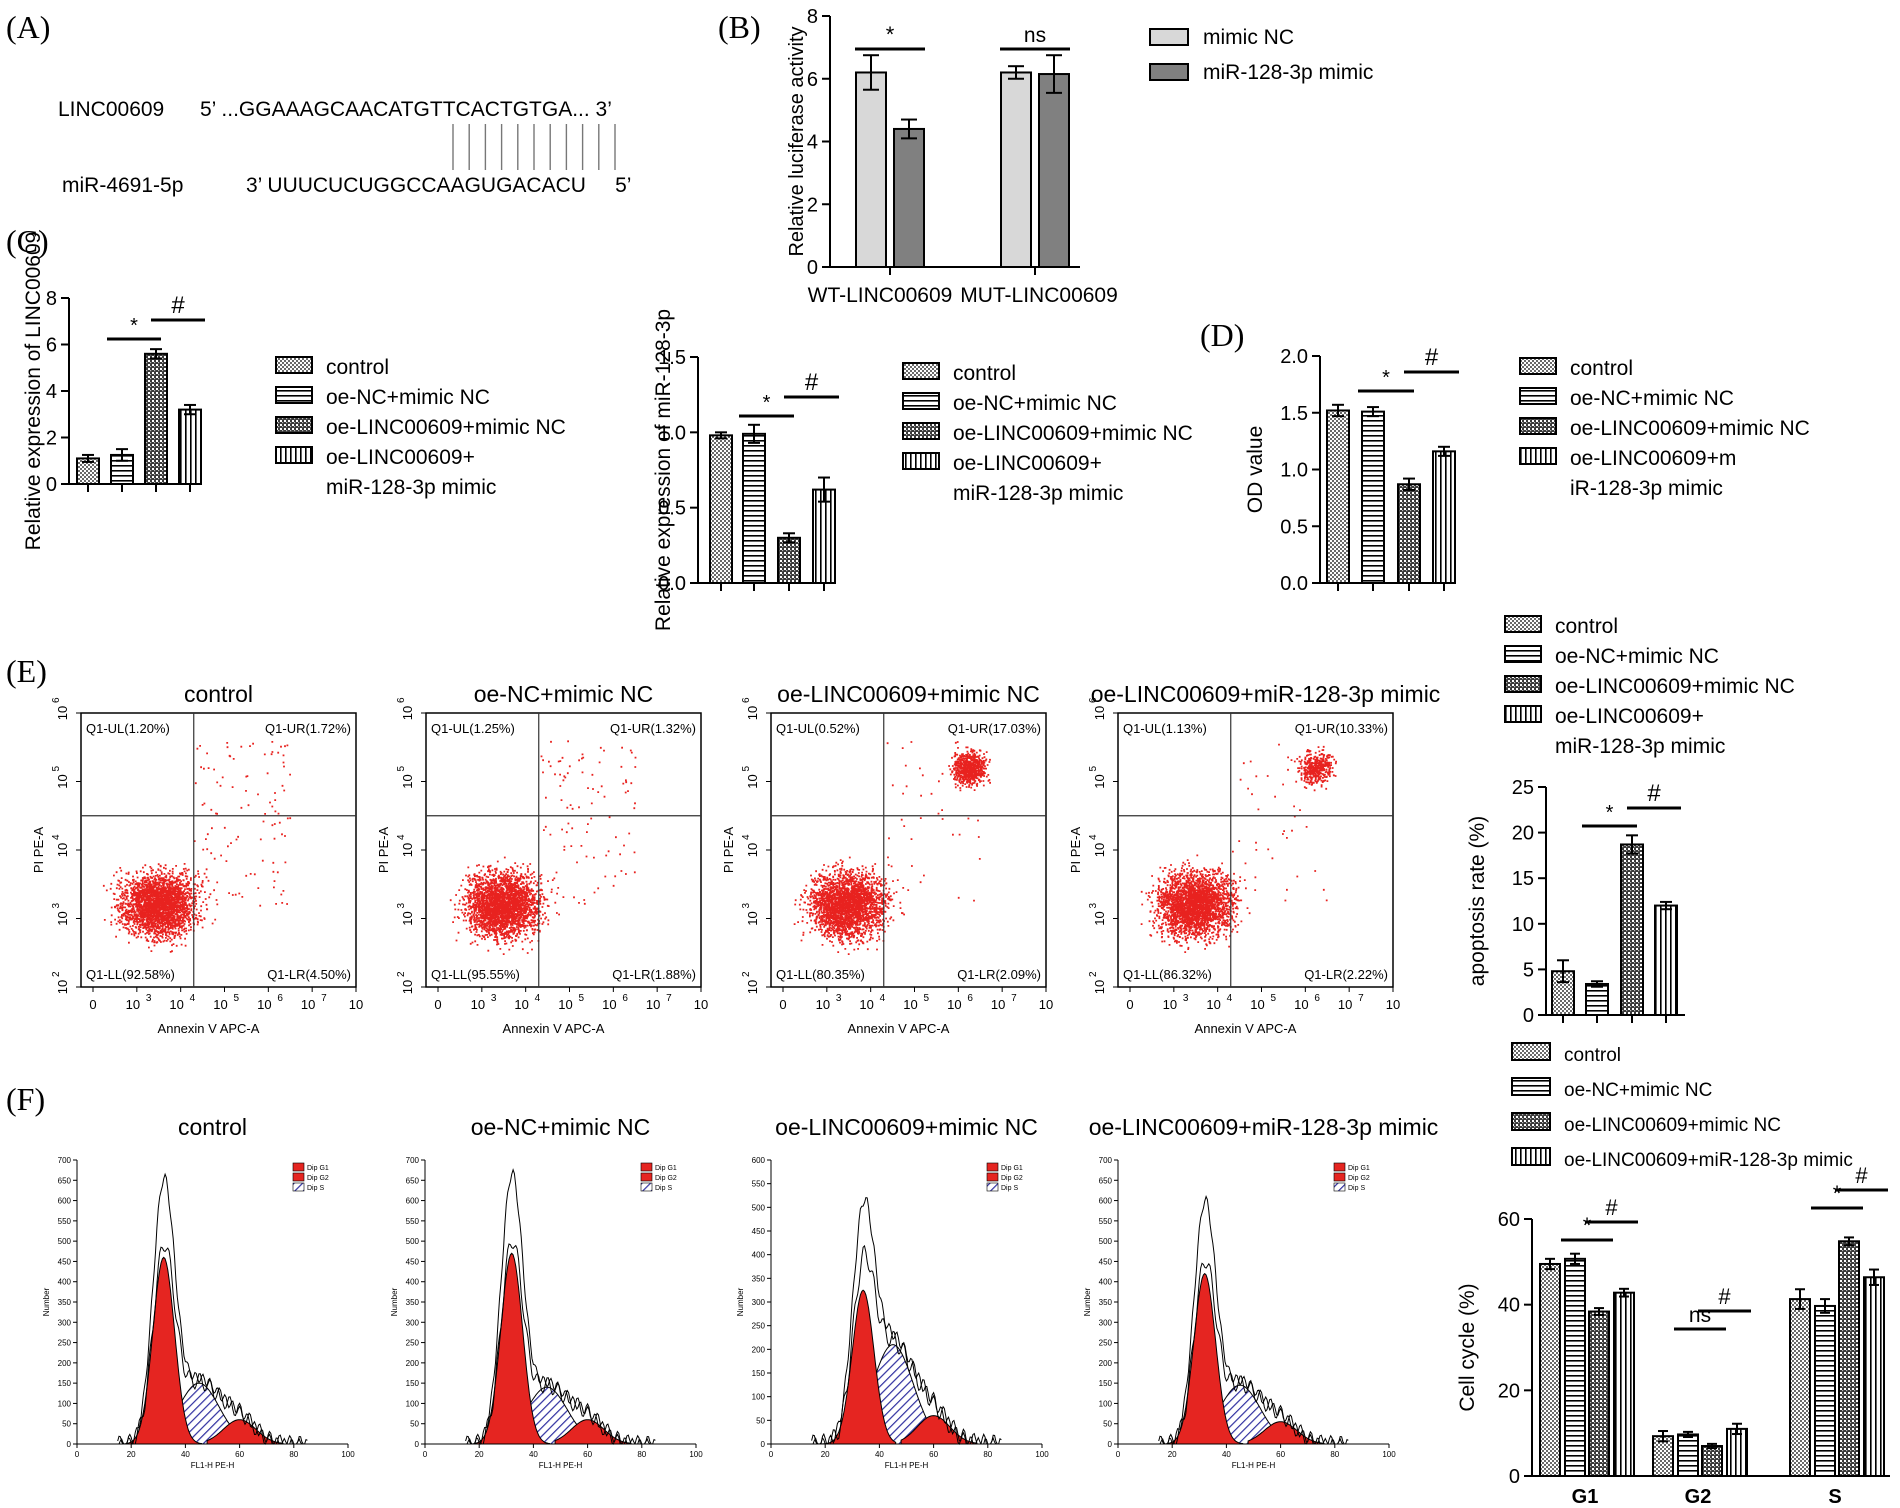 The width and height of the screenshot is (1900, 1508). Describe the element at coordinates (394, 1301) in the screenshot. I see `y-axis-label: Number` at that location.